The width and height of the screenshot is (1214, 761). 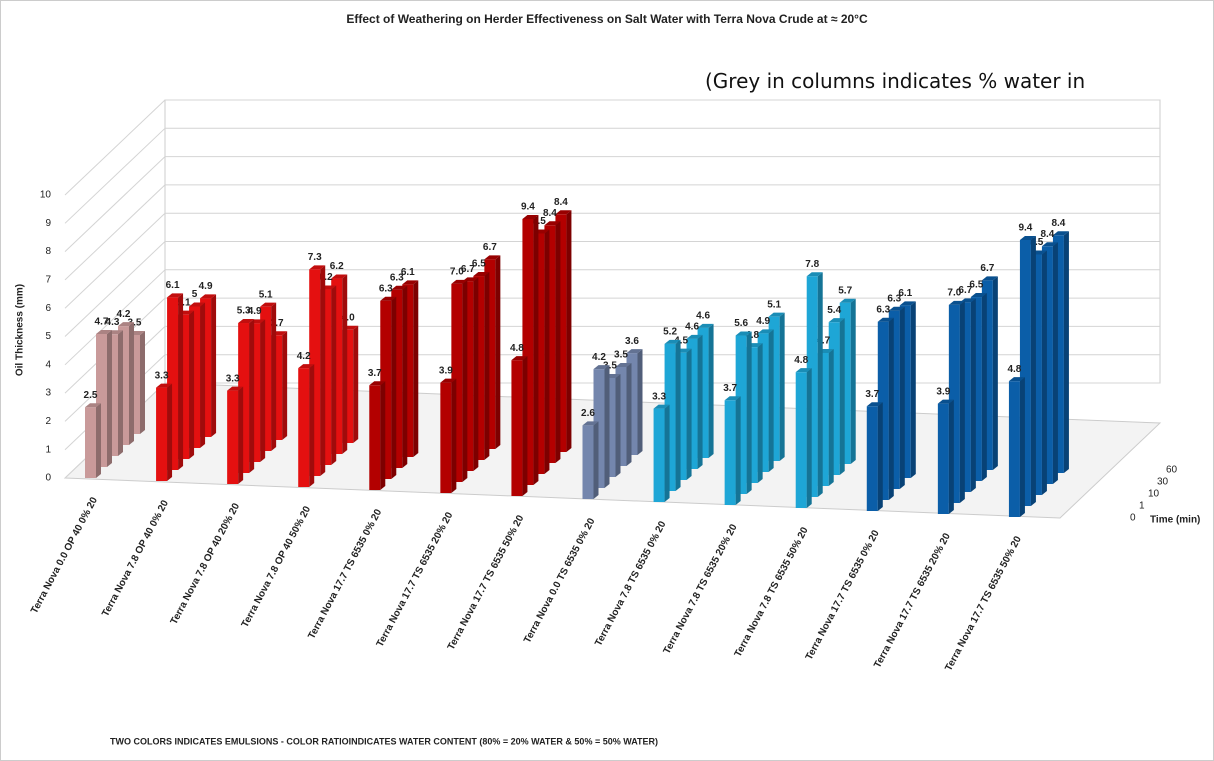 What do you see at coordinates (621, 355) in the screenshot?
I see `data-label: 3.5` at bounding box center [621, 355].